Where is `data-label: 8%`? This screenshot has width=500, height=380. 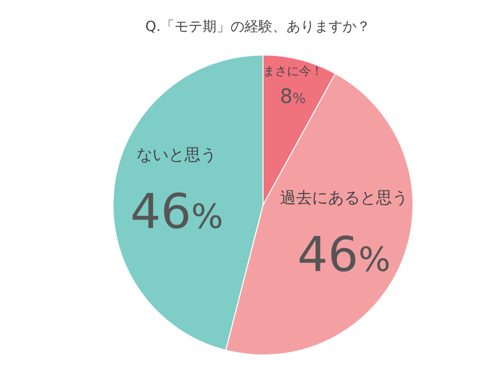 data-label: 8% is located at coordinates (293, 96).